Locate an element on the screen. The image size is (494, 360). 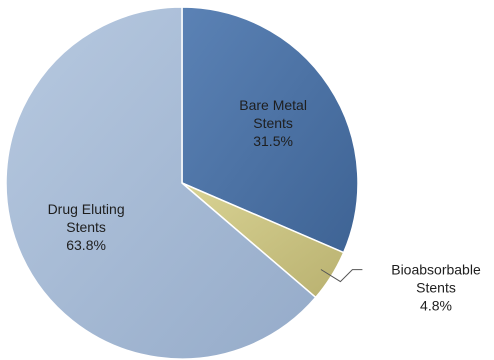
slice-name-label: Drug Eluting is located at coordinates (86, 209).